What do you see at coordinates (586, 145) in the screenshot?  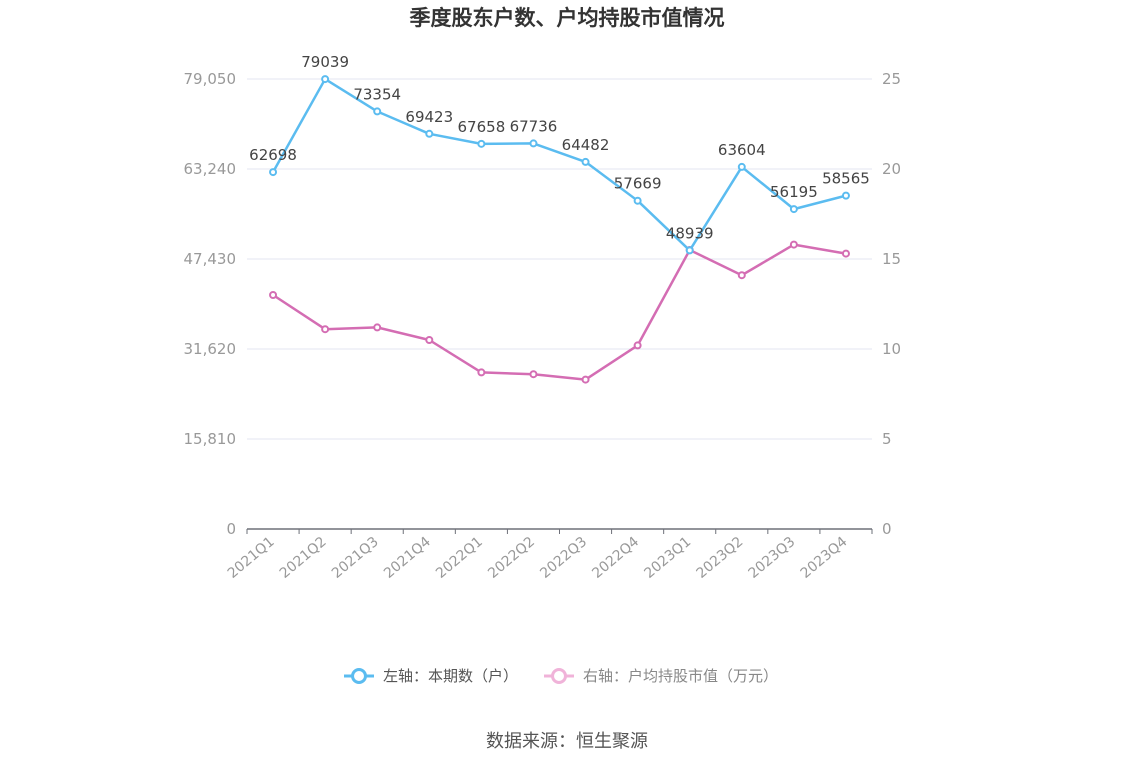 I see `data-label: 64482` at bounding box center [586, 145].